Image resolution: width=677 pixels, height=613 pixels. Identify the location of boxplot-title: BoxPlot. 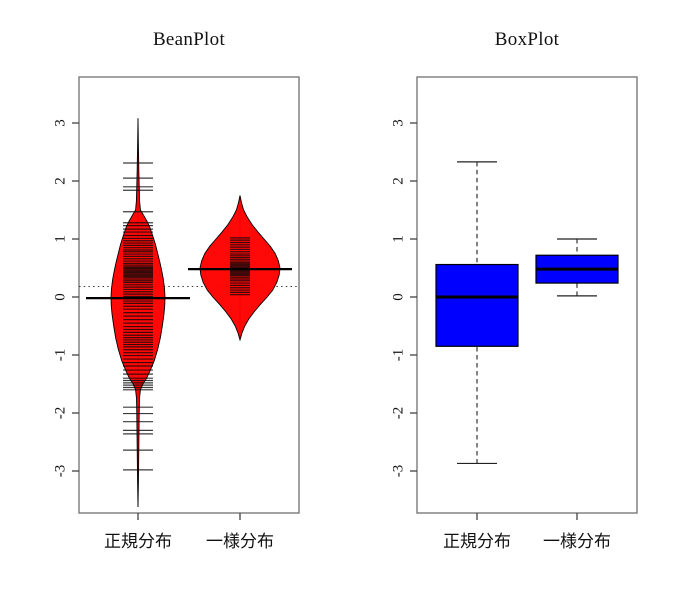
(527, 39).